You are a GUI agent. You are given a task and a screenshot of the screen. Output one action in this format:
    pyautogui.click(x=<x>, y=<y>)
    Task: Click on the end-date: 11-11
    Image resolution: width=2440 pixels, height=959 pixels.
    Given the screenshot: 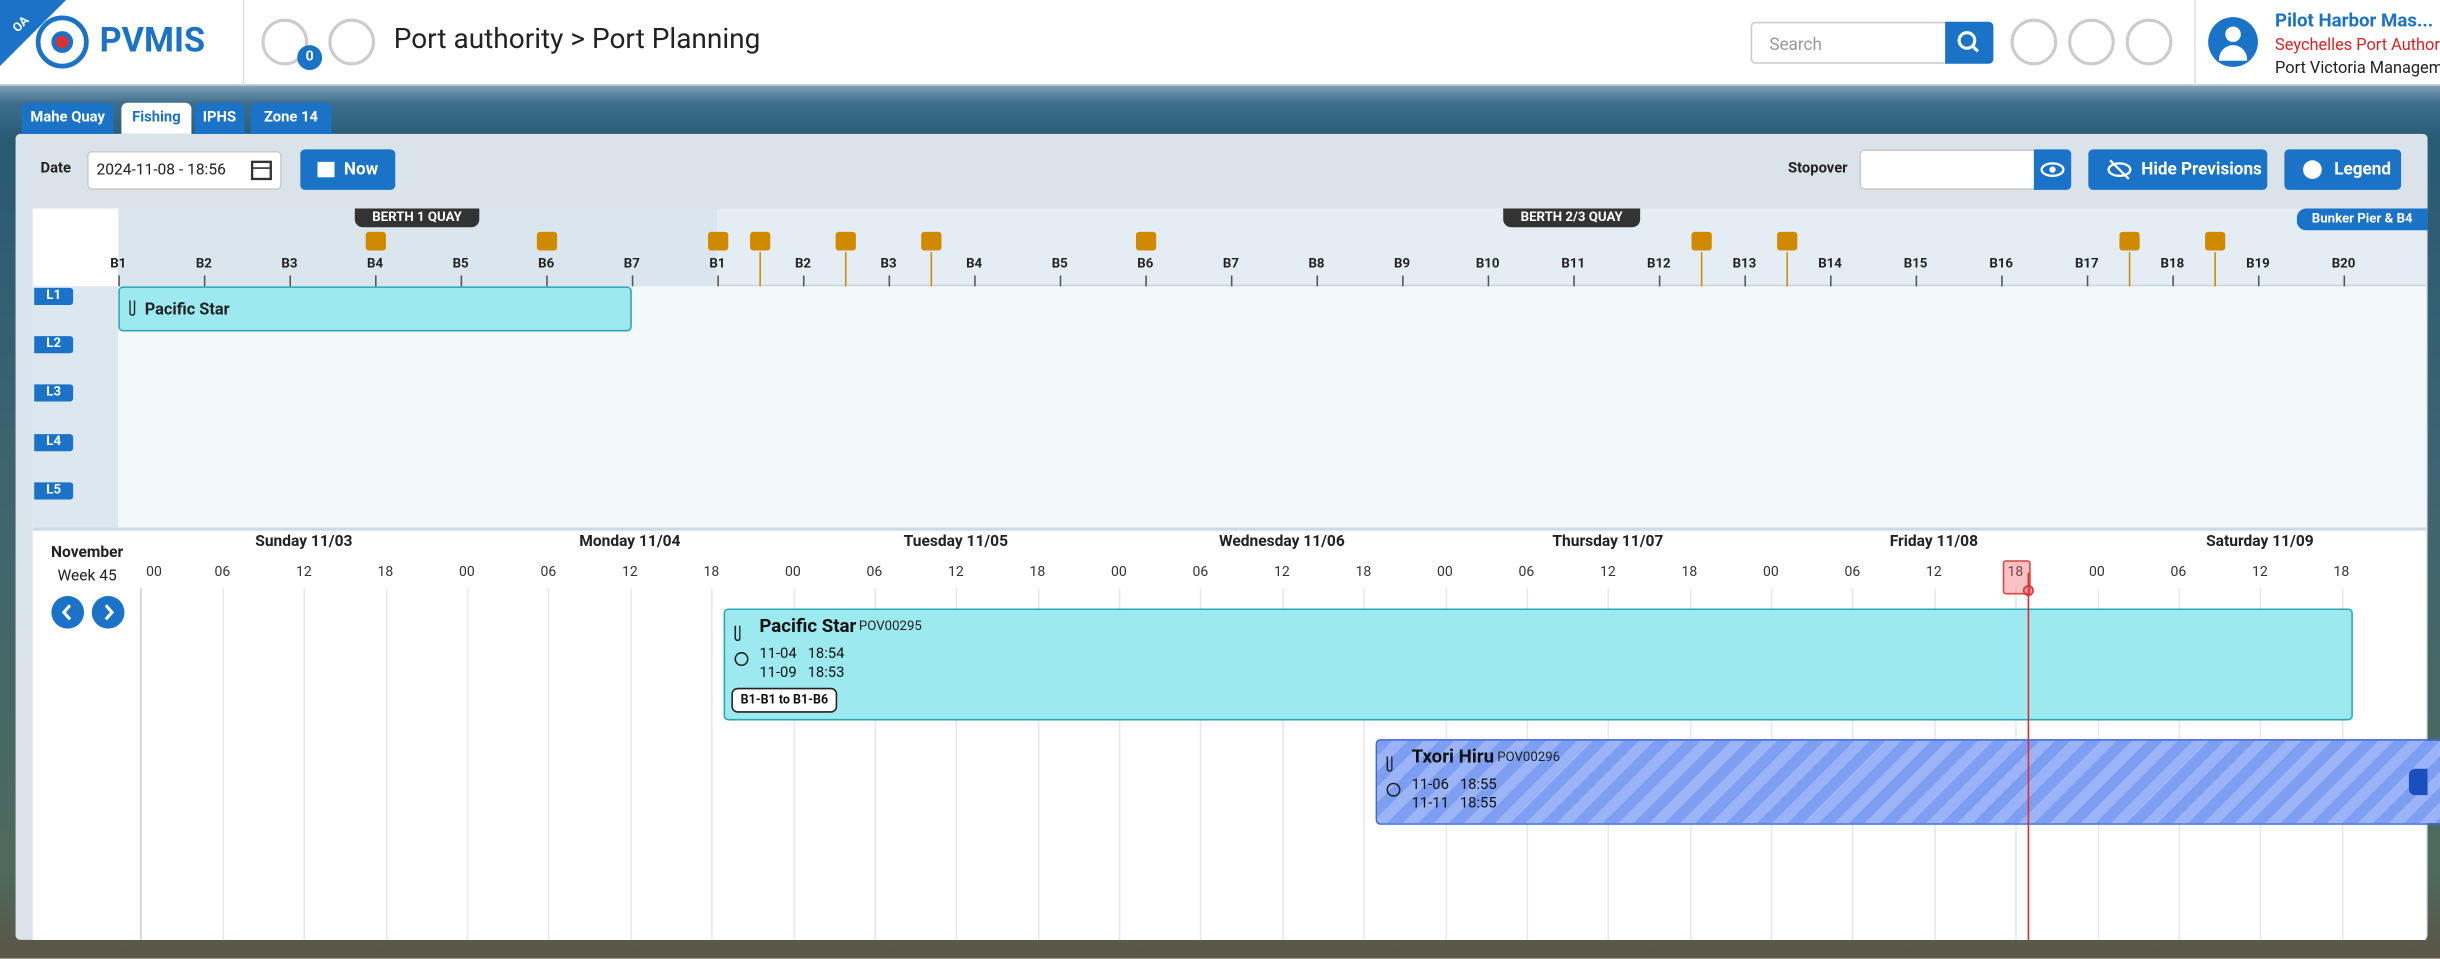 What is the action you would take?
    pyautogui.click(x=1430, y=804)
    